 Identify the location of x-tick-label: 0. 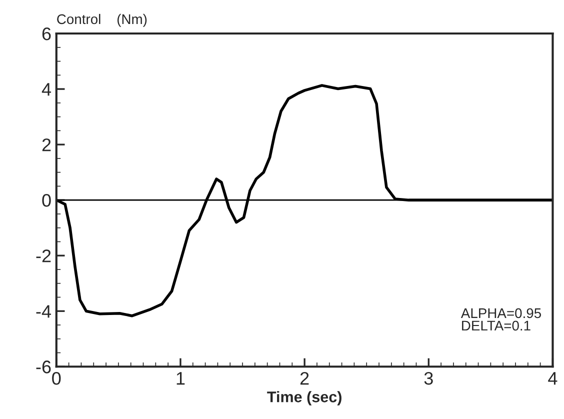
(56, 378).